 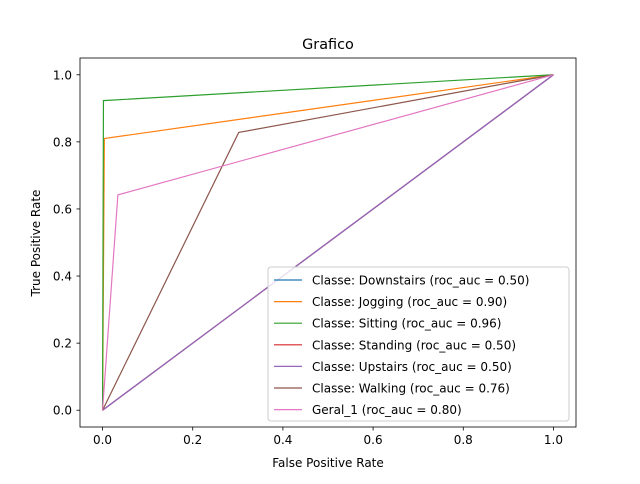 What do you see at coordinates (463, 440) in the screenshot?
I see `x-tick-label: 0.8` at bounding box center [463, 440].